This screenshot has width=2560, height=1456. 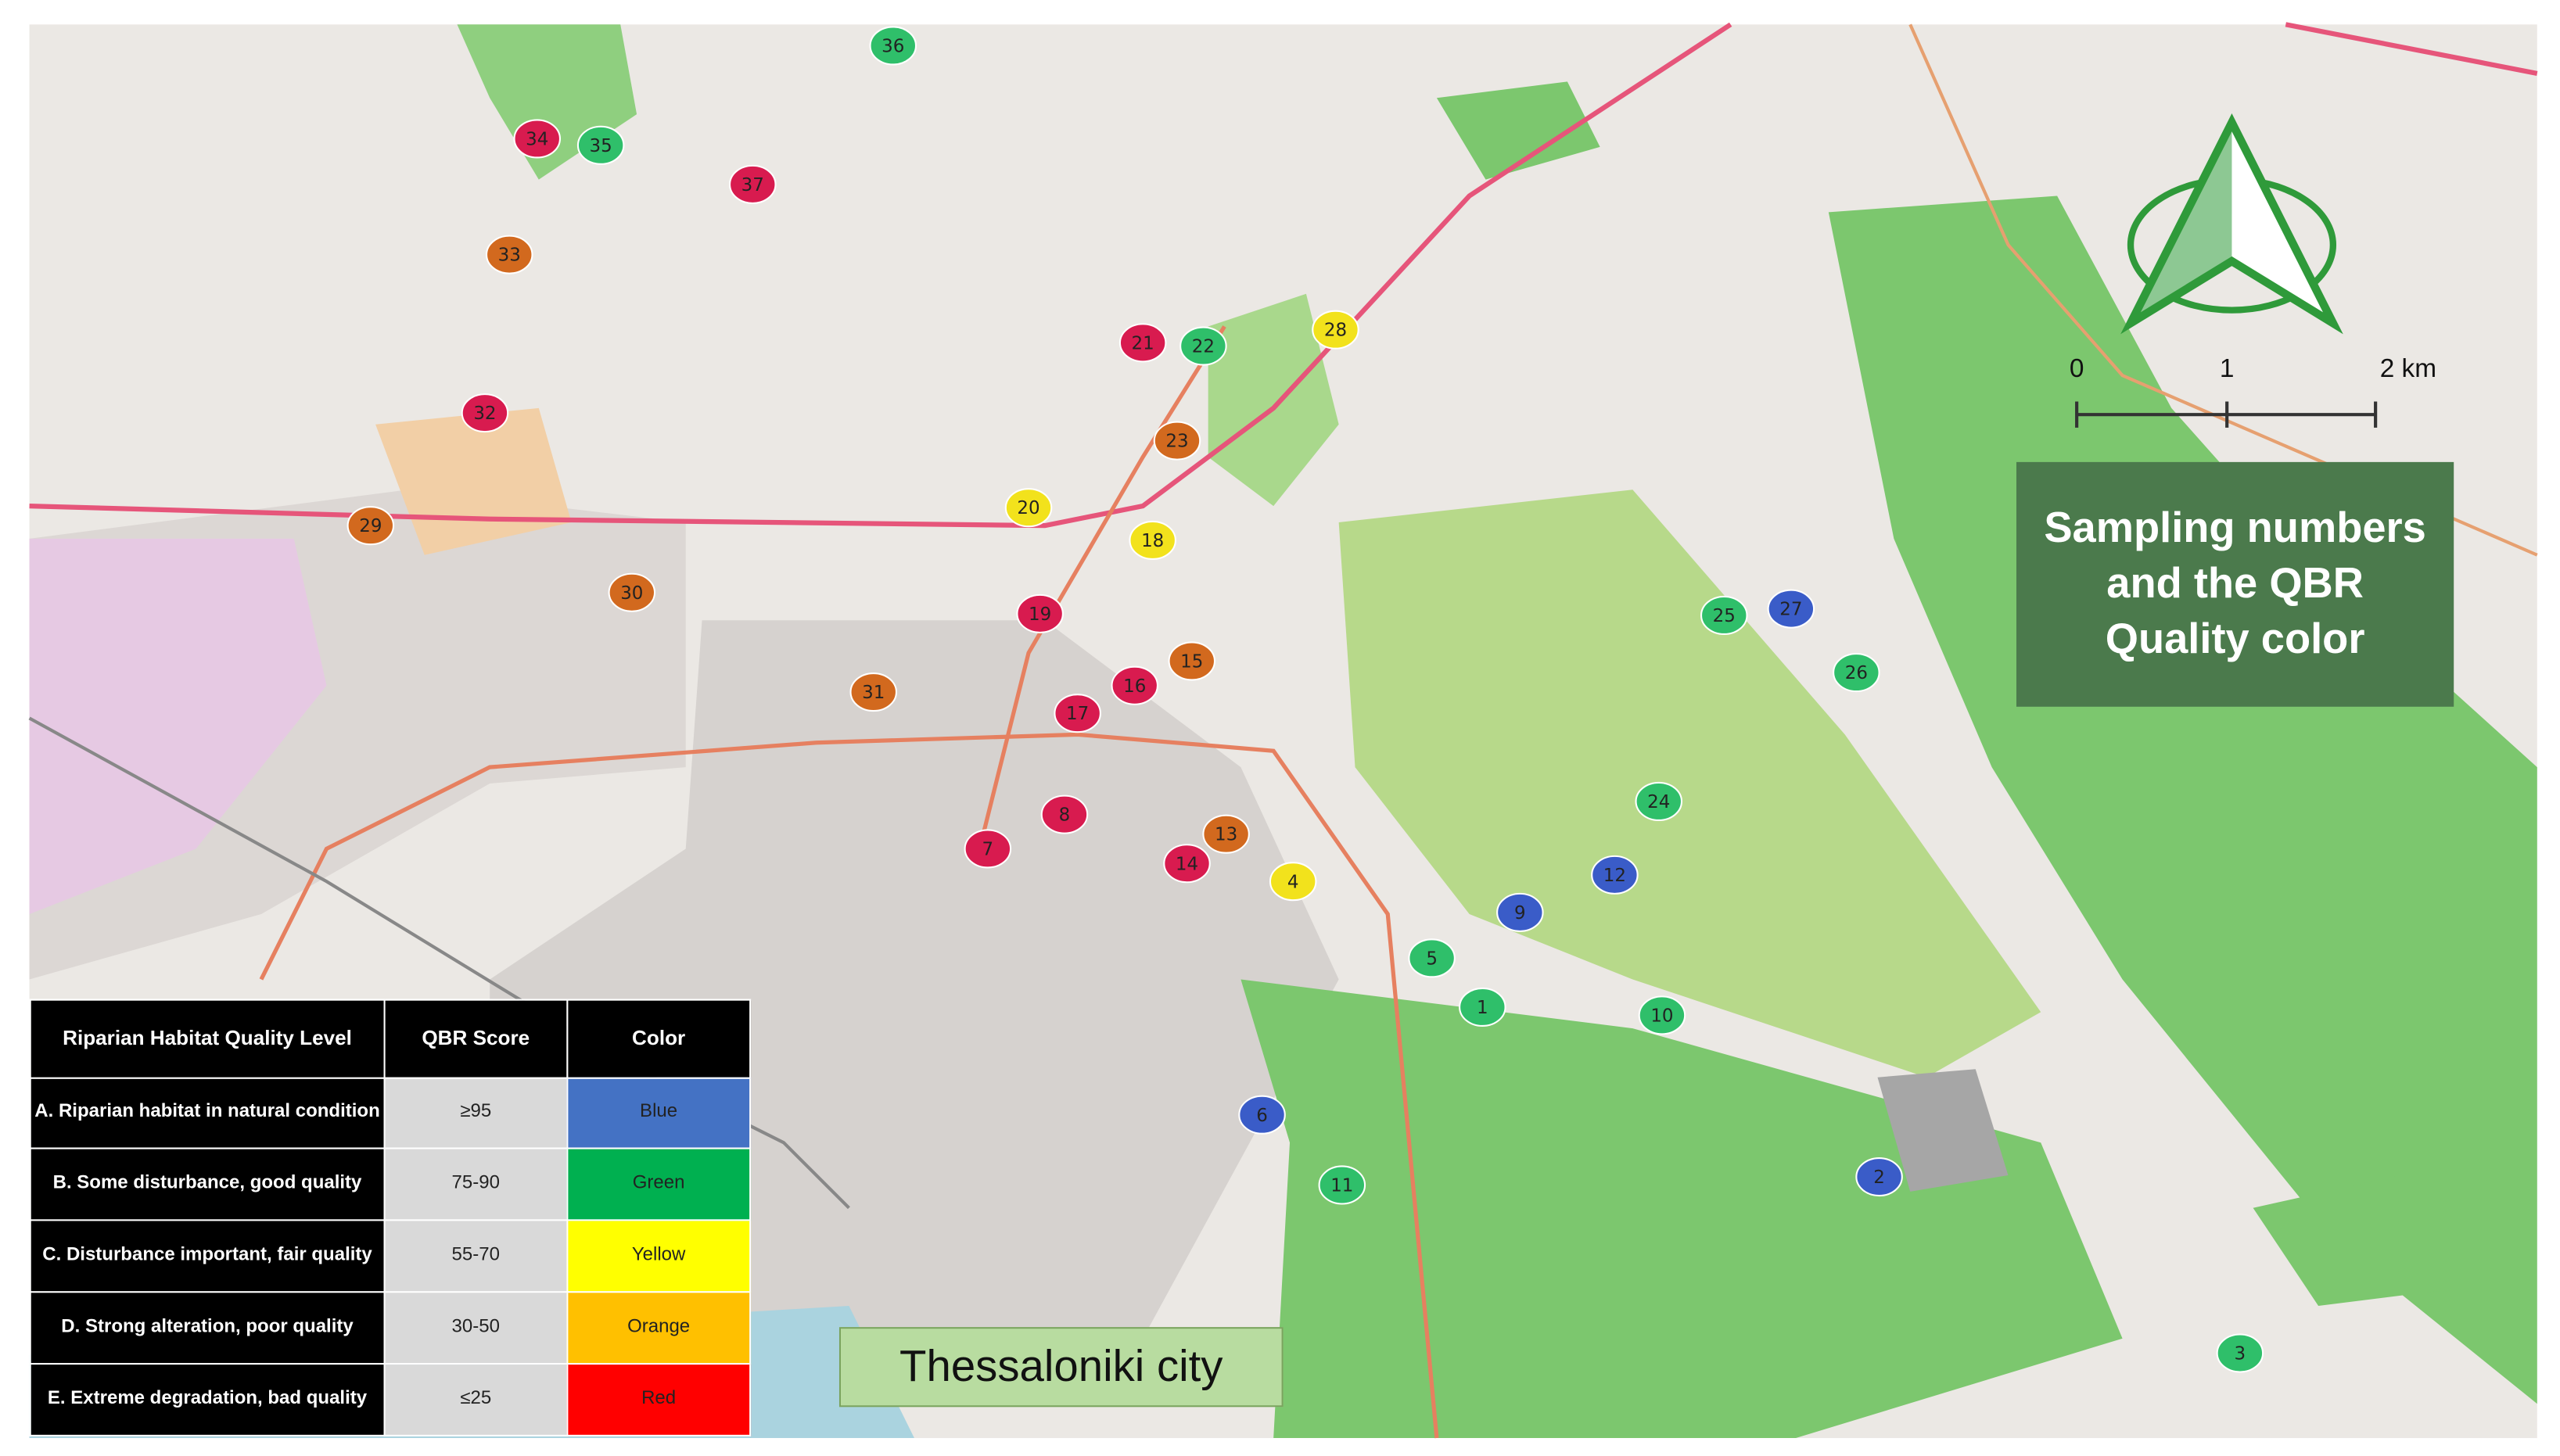 What do you see at coordinates (659, 1256) in the screenshot?
I see `color-name: Yellow` at bounding box center [659, 1256].